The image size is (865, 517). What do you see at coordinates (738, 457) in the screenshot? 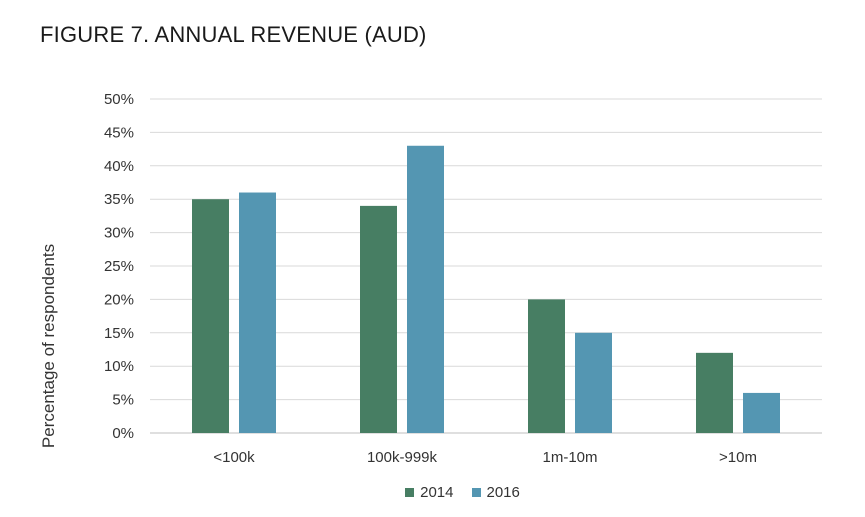
I see `x-category-label: >10m` at bounding box center [738, 457].